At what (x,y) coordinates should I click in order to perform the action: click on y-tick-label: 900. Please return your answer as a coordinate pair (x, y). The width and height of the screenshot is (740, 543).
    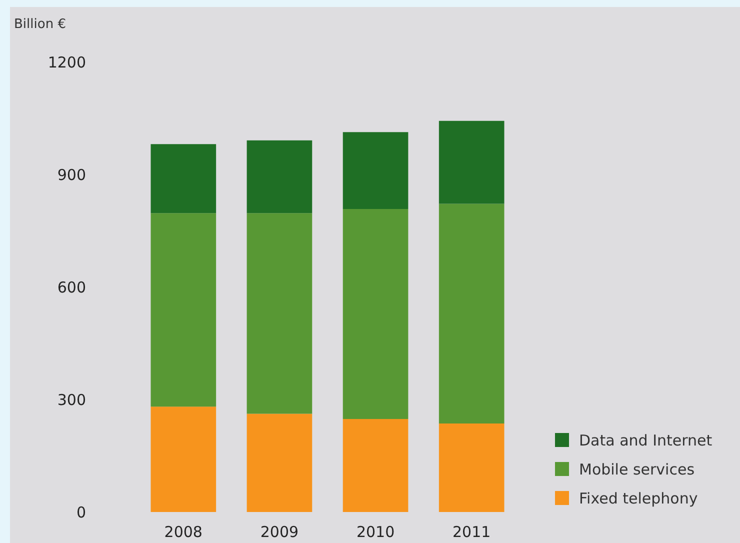
    Looking at the image, I should click on (71, 175).